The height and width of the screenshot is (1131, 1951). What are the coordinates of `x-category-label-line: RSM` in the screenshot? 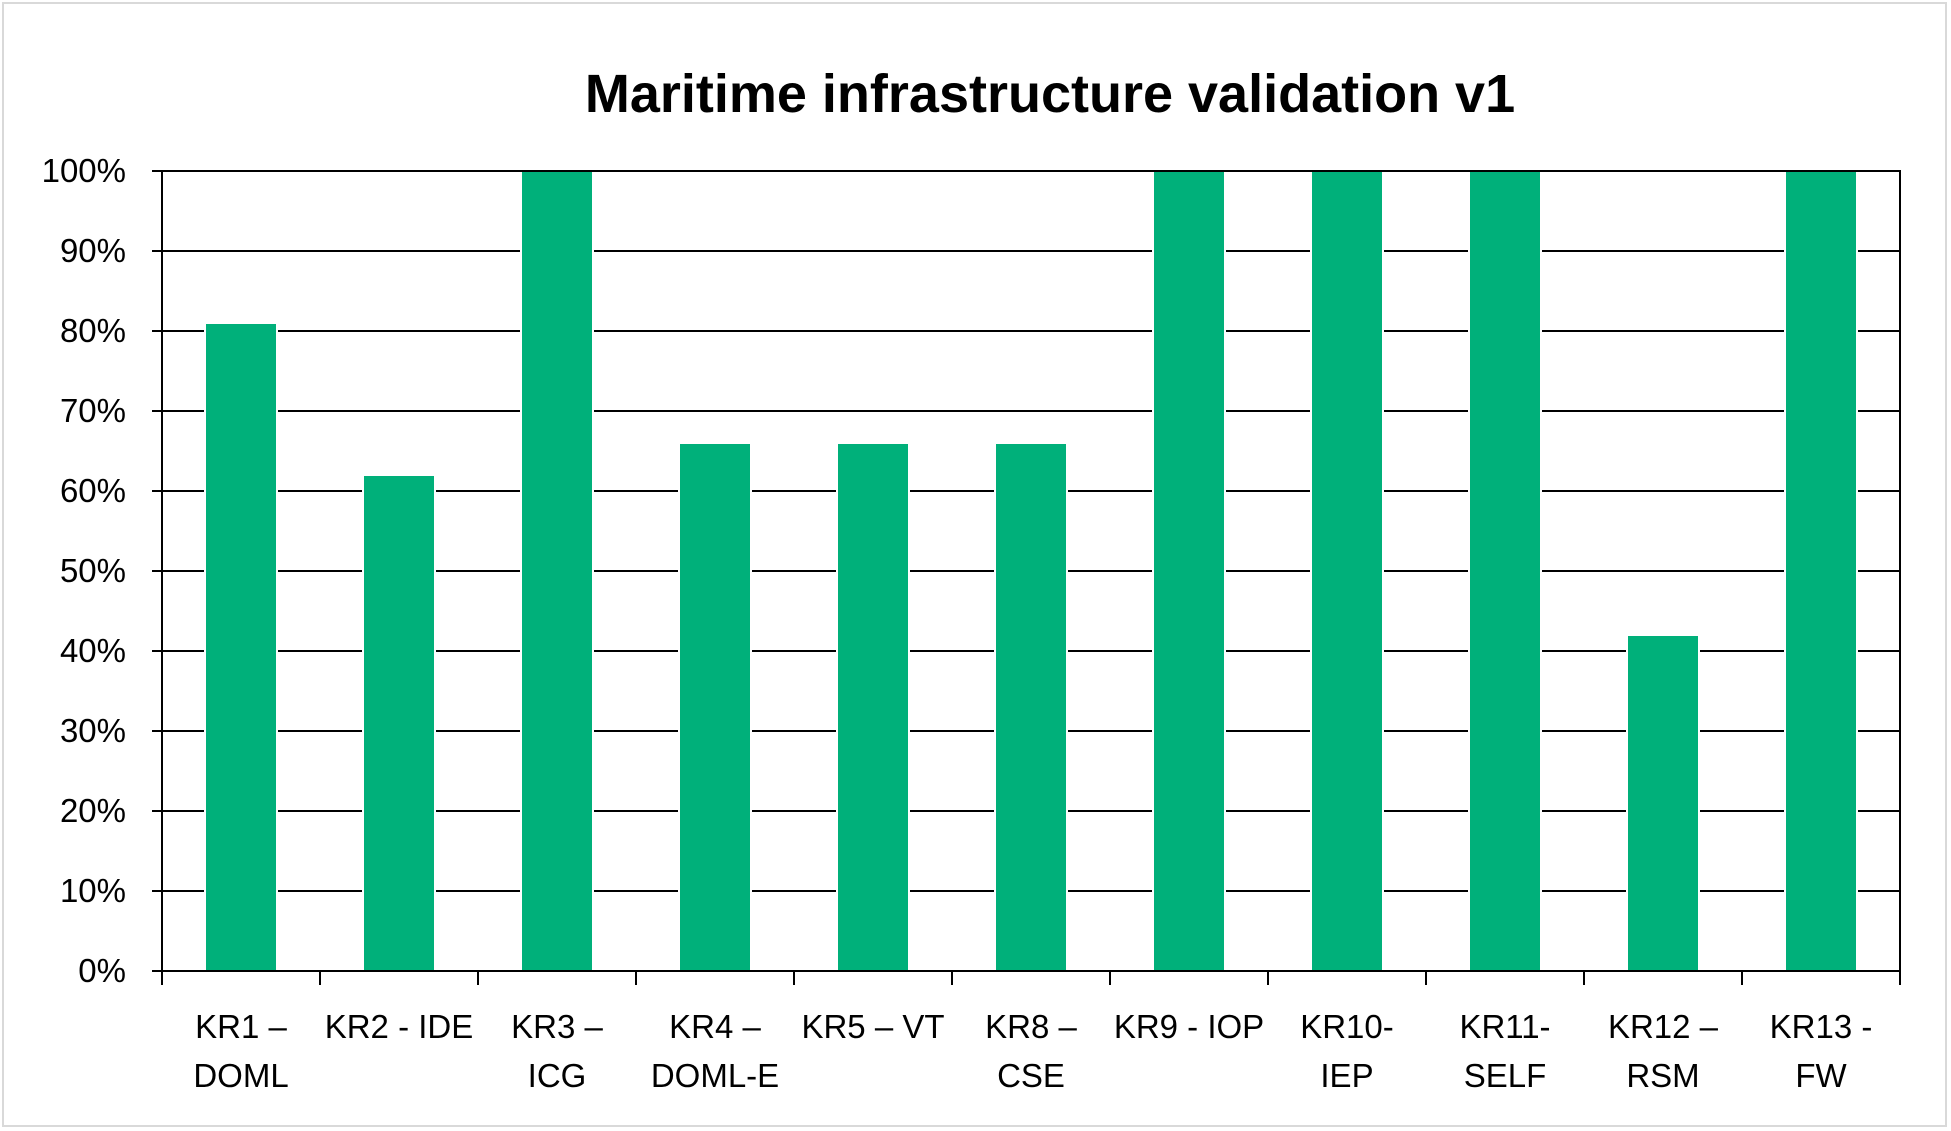 It's located at (1662, 1075).